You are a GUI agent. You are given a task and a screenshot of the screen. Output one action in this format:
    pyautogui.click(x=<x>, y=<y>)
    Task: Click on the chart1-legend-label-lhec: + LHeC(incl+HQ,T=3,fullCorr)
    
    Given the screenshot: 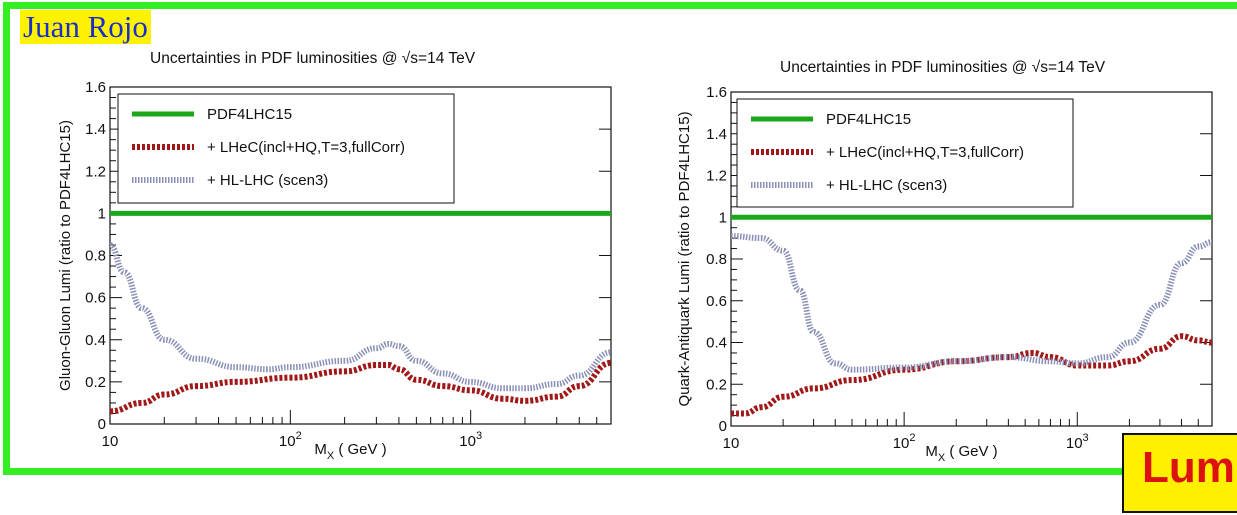 What is the action you would take?
    pyautogui.click(x=925, y=152)
    